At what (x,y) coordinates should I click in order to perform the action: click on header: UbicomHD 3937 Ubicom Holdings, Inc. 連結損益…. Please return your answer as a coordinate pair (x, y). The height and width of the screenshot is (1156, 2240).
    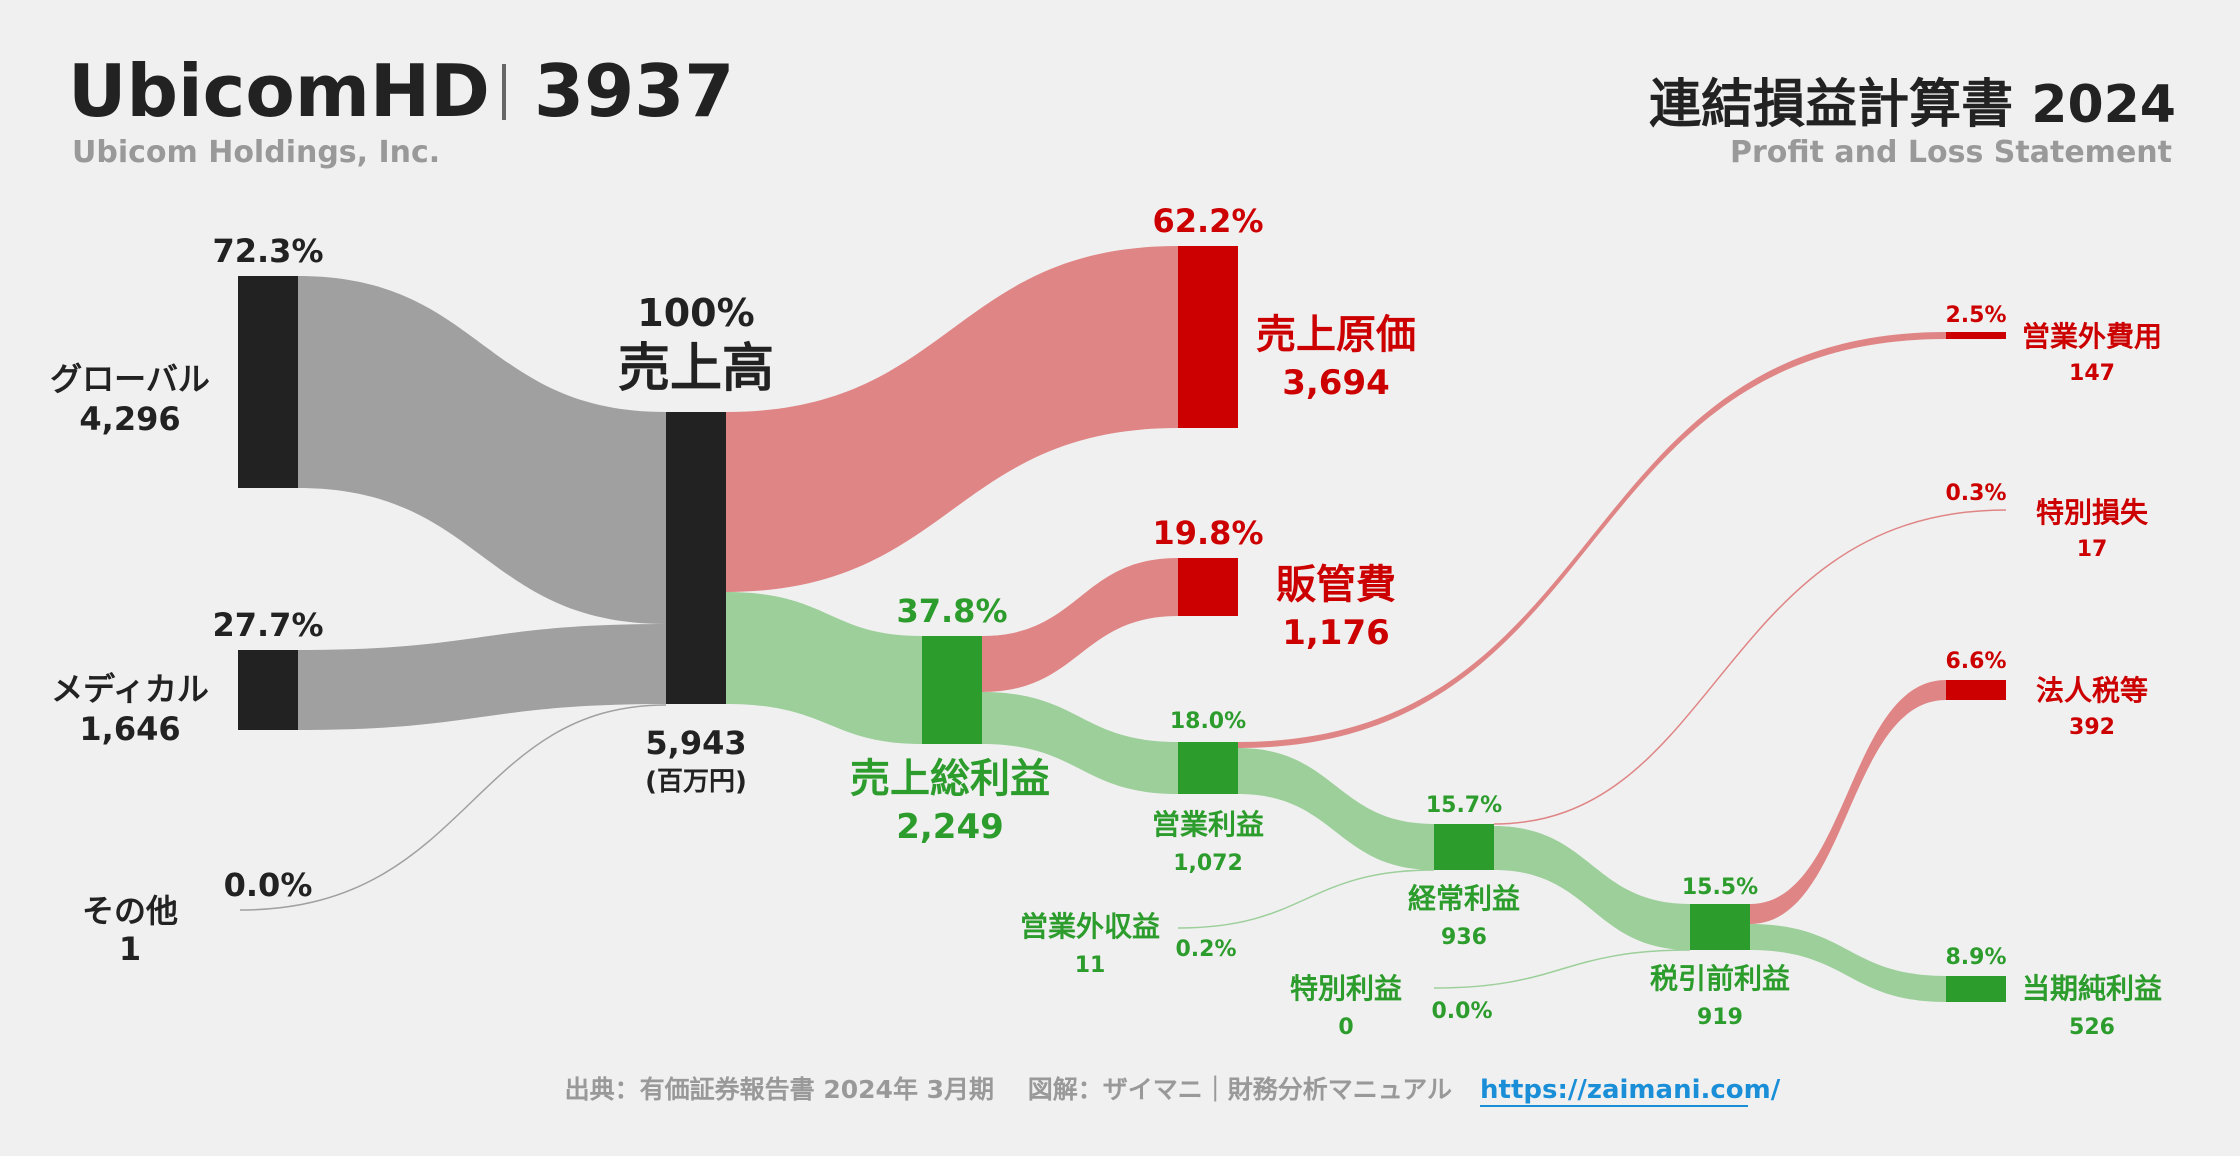
    Looking at the image, I should click on (1122, 109).